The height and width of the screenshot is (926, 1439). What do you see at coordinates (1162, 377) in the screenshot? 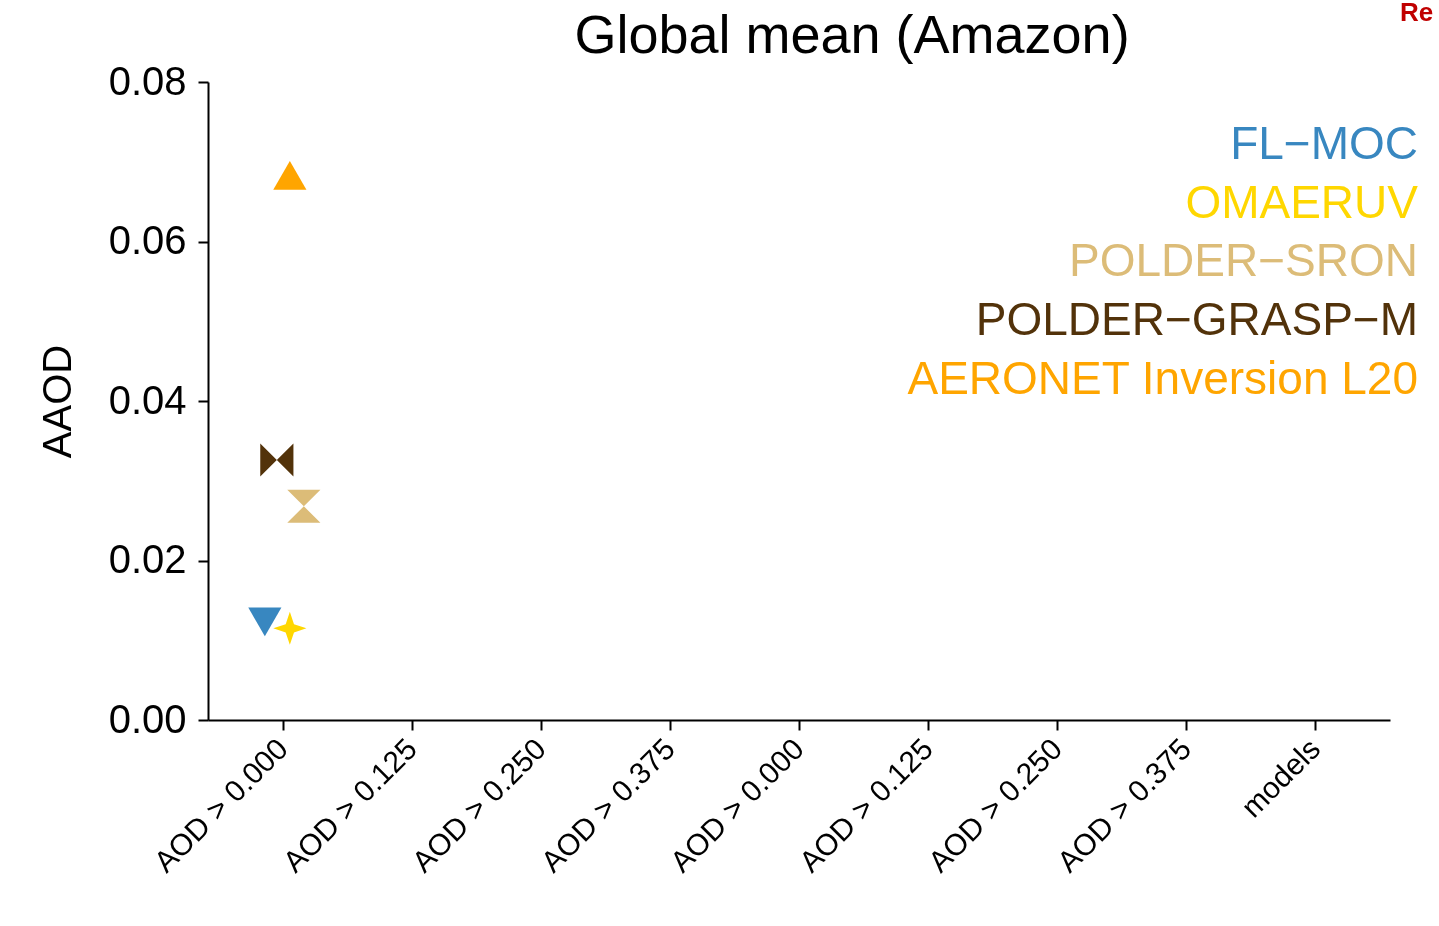
I see `text: AERONET Inversion L20` at bounding box center [1162, 377].